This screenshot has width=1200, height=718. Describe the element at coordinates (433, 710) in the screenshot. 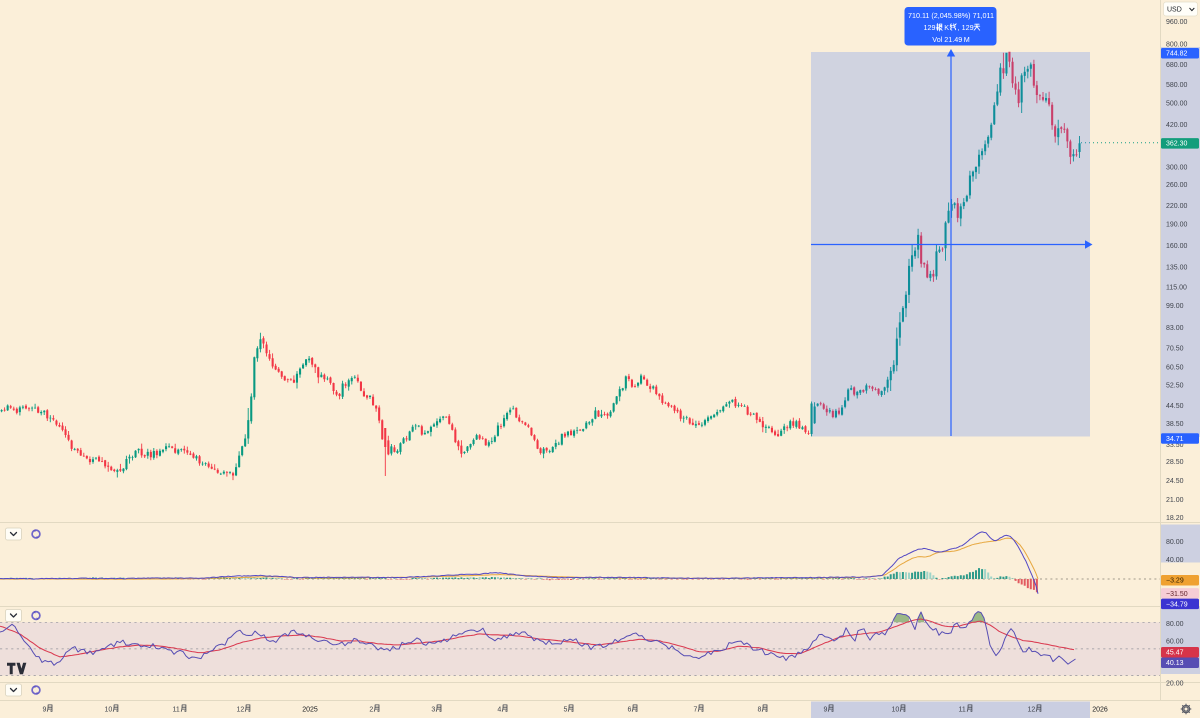

I see `svg-text: 3` at that location.